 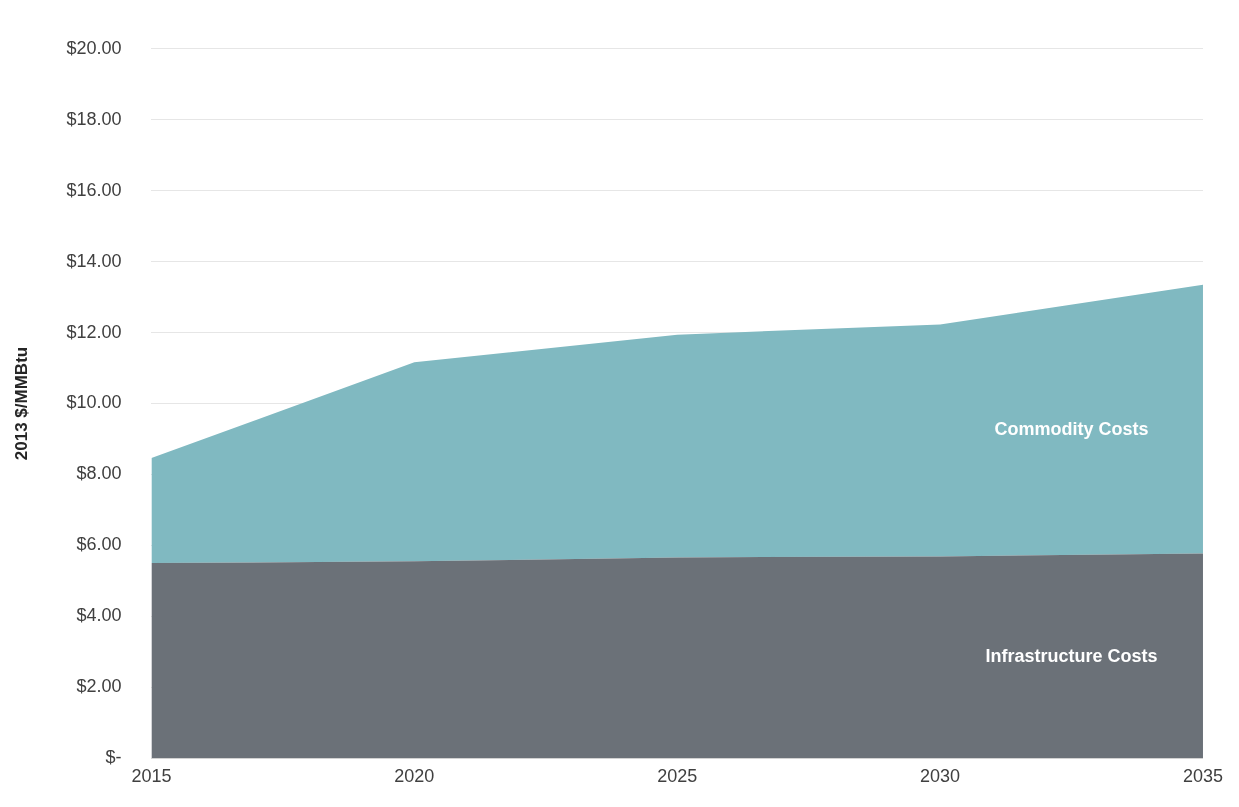 I want to click on y-tick-label: $-, so click(x=113, y=757).